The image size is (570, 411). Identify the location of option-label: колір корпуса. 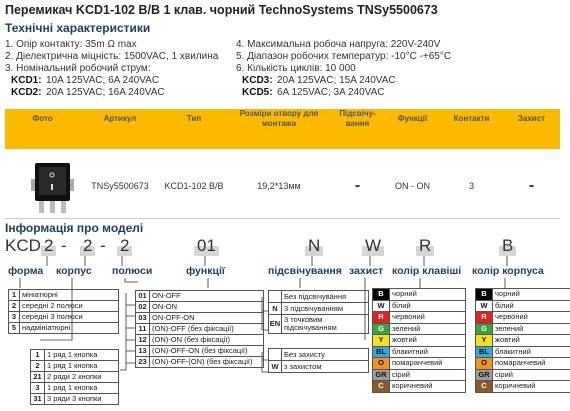
(508, 271).